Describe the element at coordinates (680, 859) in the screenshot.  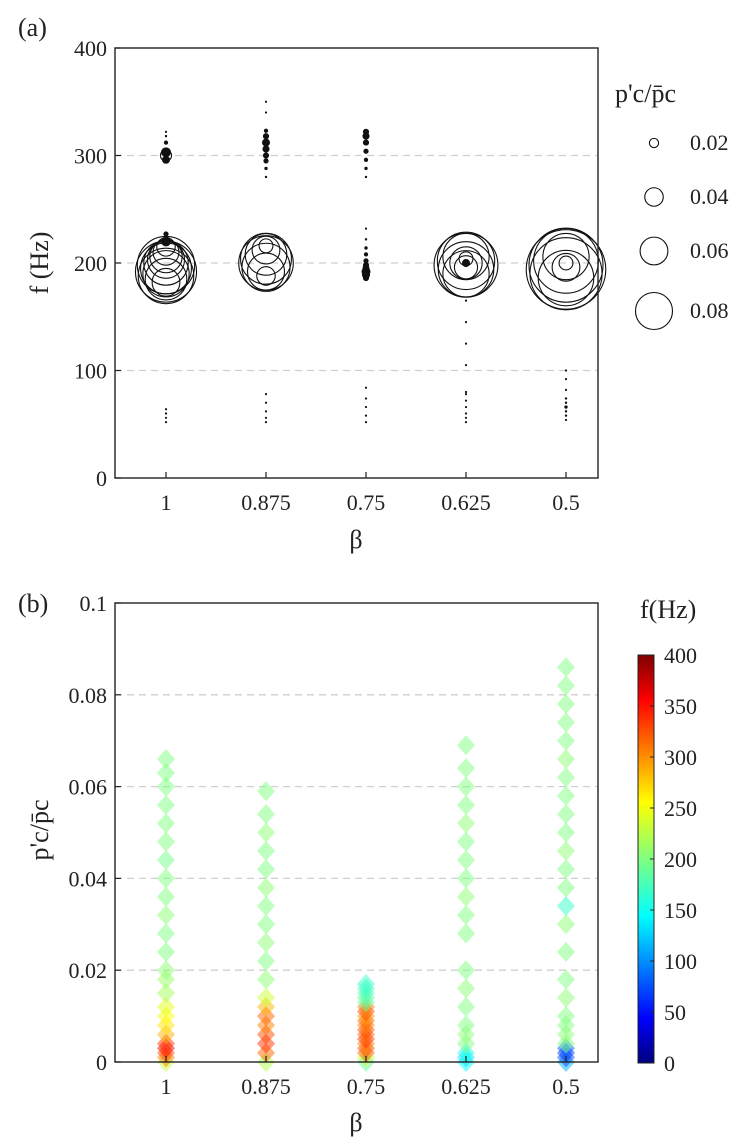
I see `colorbar-tick-label: 200` at that location.